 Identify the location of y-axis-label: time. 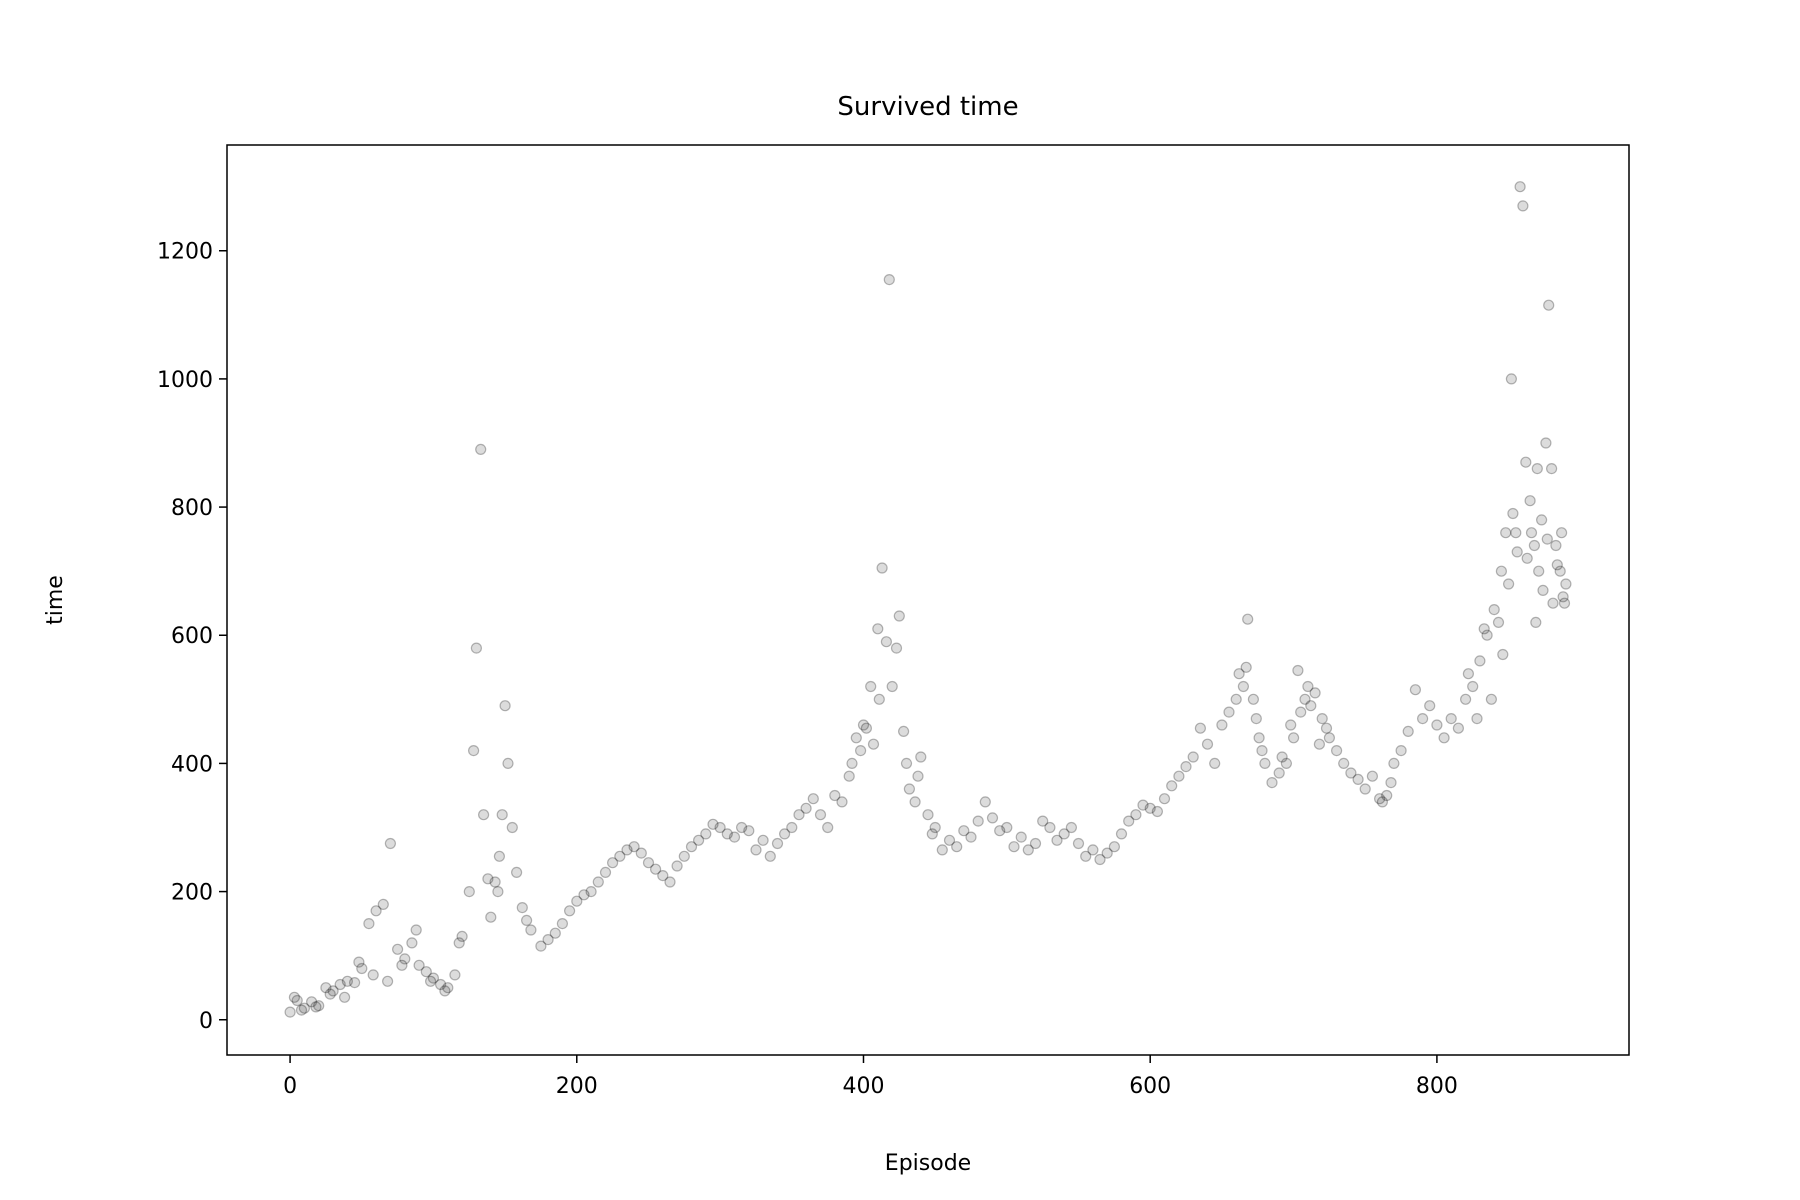
(55, 600).